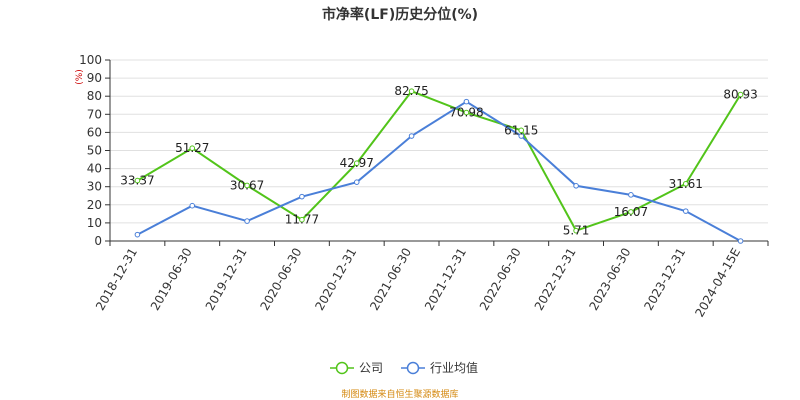 This screenshot has width=800, height=400. I want to click on x-tick-label: 2021-06-30, so click(390, 279).